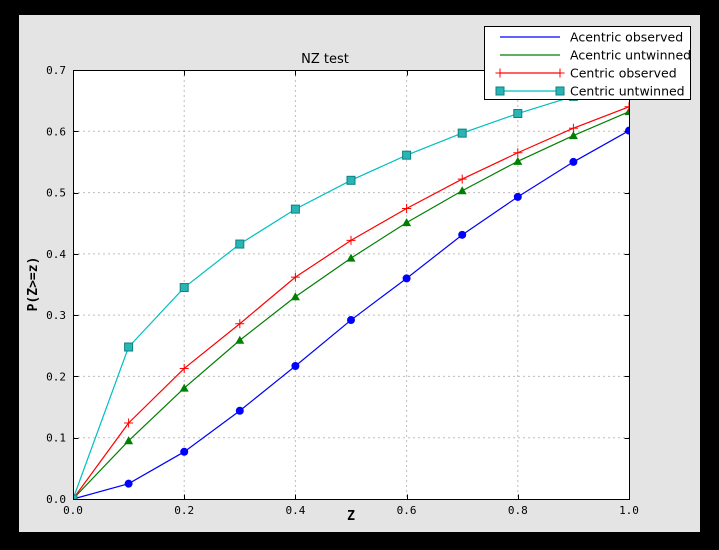  What do you see at coordinates (73, 510) in the screenshot?
I see `x-tick-label: 0.0` at bounding box center [73, 510].